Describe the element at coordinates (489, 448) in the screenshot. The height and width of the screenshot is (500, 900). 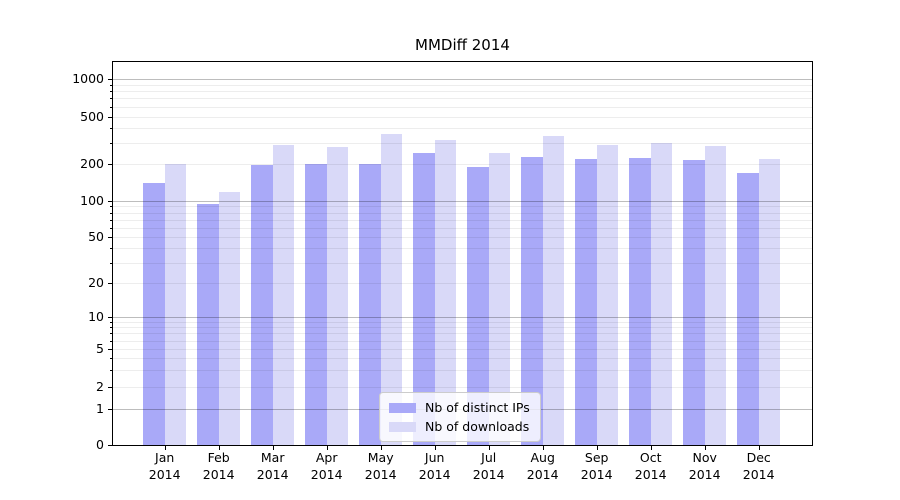
I see `x-tick-jul` at that location.